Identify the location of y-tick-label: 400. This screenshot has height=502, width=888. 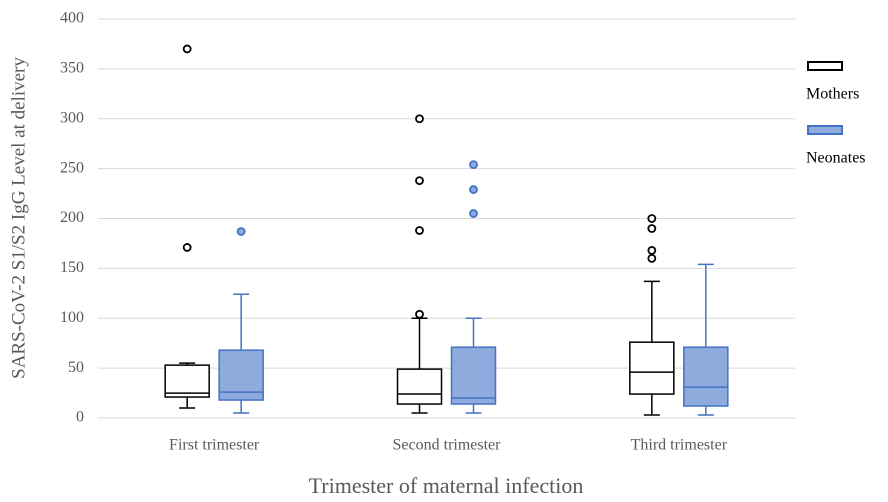
(72, 18).